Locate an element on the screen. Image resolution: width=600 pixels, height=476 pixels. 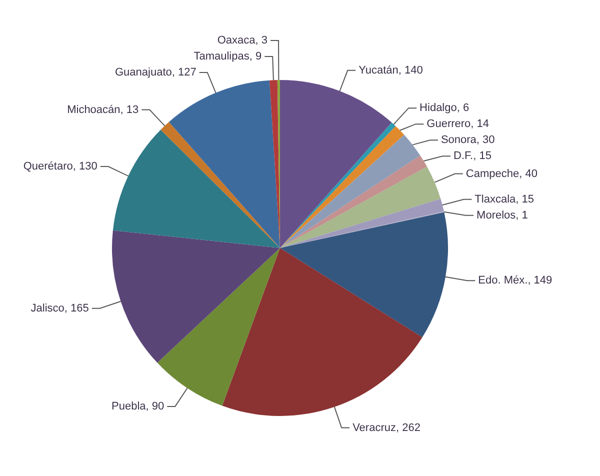
slice-label: Yucatán, 140 is located at coordinates (390, 70).